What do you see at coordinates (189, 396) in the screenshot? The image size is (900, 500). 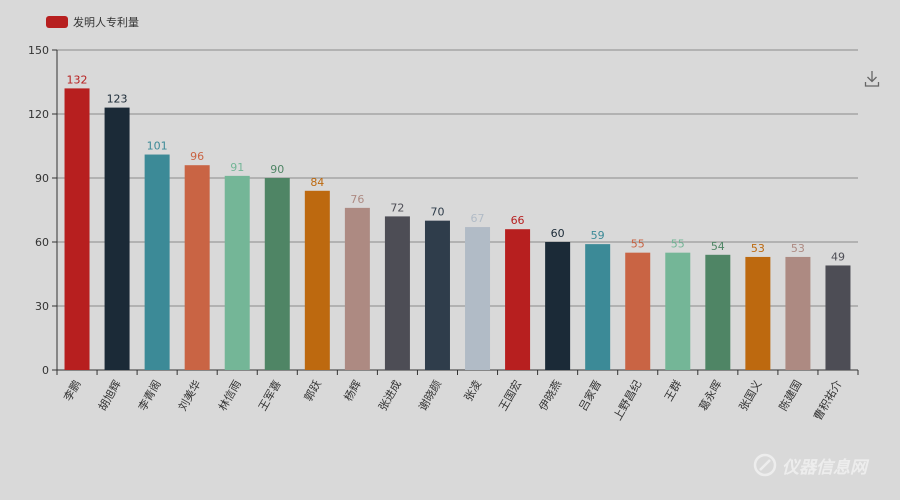 I see `x-tick-label: 刘美华` at bounding box center [189, 396].